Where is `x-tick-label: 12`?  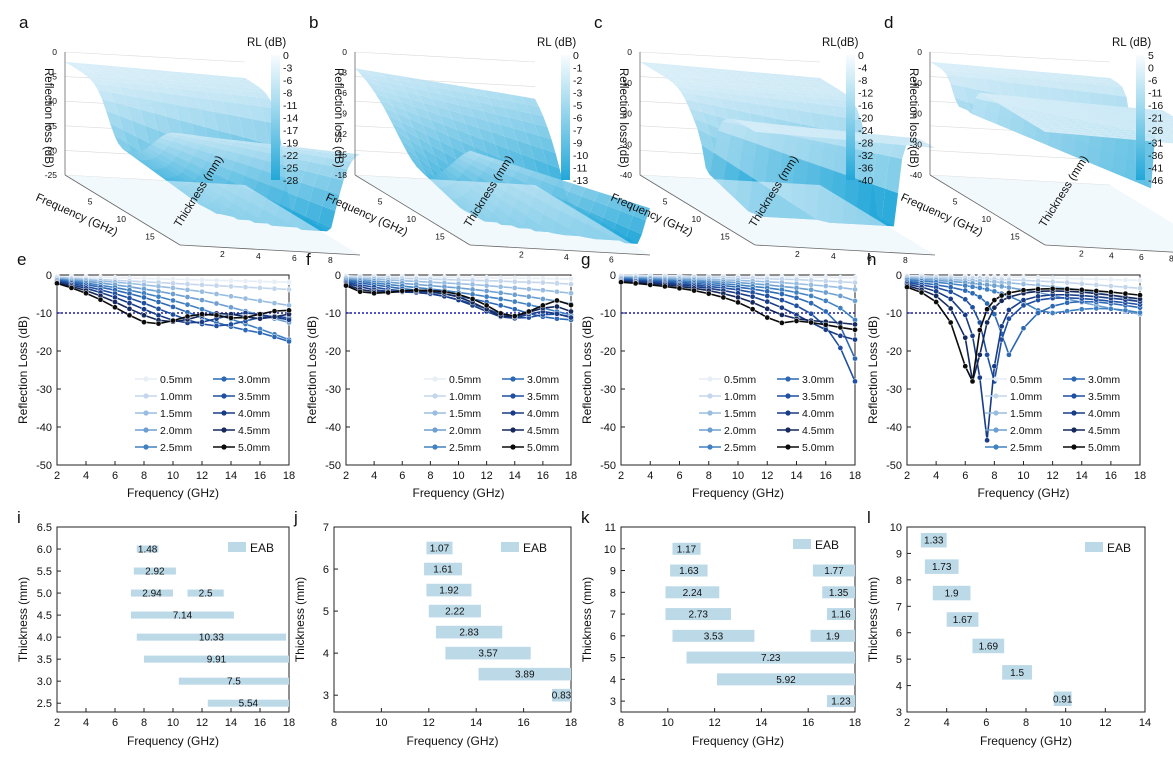 x-tick-label: 12 is located at coordinates (429, 723).